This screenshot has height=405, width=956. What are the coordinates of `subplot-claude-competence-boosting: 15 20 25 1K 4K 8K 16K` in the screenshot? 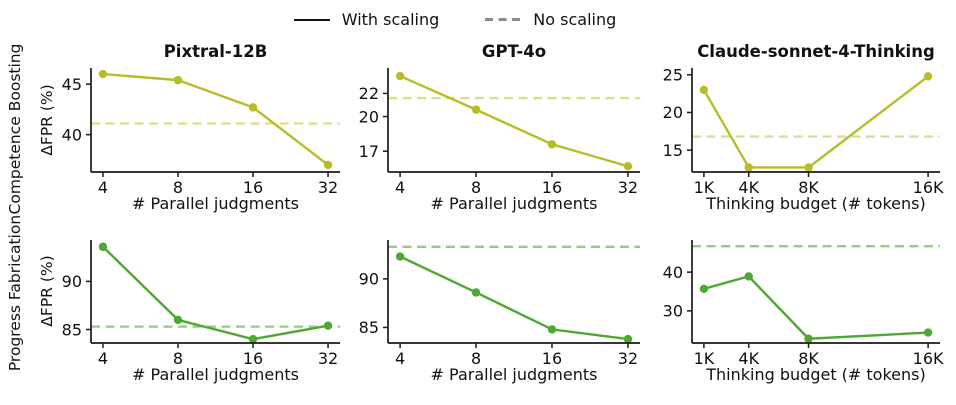 It's located at (797, 129).